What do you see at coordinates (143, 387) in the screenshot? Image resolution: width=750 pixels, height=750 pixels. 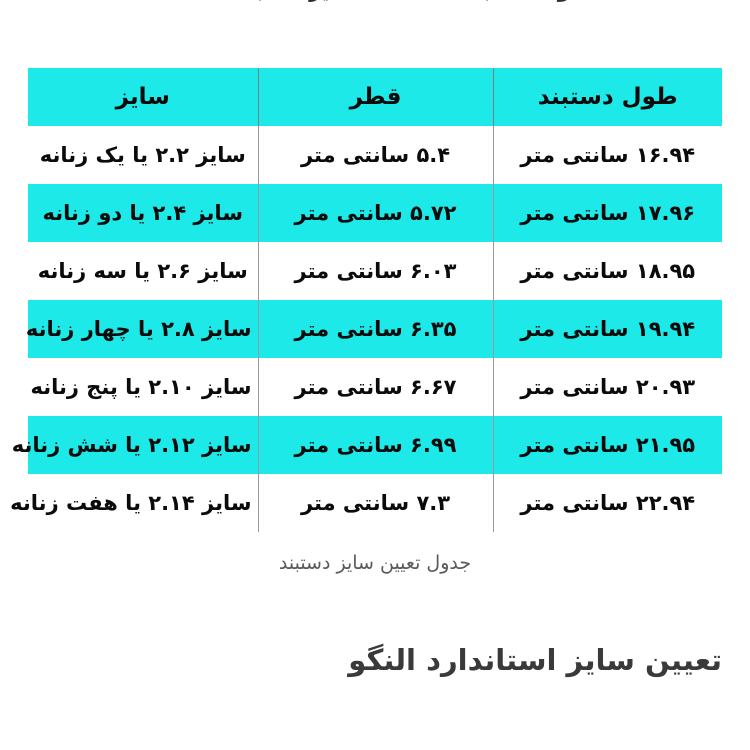 I see `cell-size: سایز ۲.۱۰ یا پنج زنانه` at bounding box center [143, 387].